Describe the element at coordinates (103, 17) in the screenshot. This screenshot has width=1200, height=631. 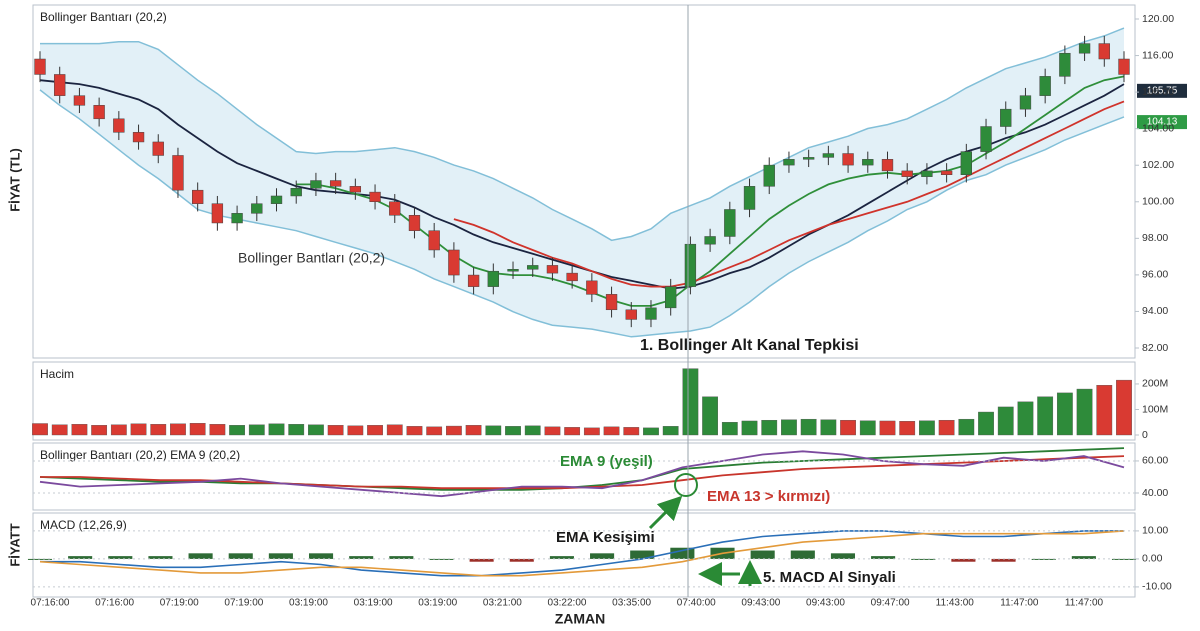
I see `panel-title: Bollinger Bantıarı (20,2)` at that location.